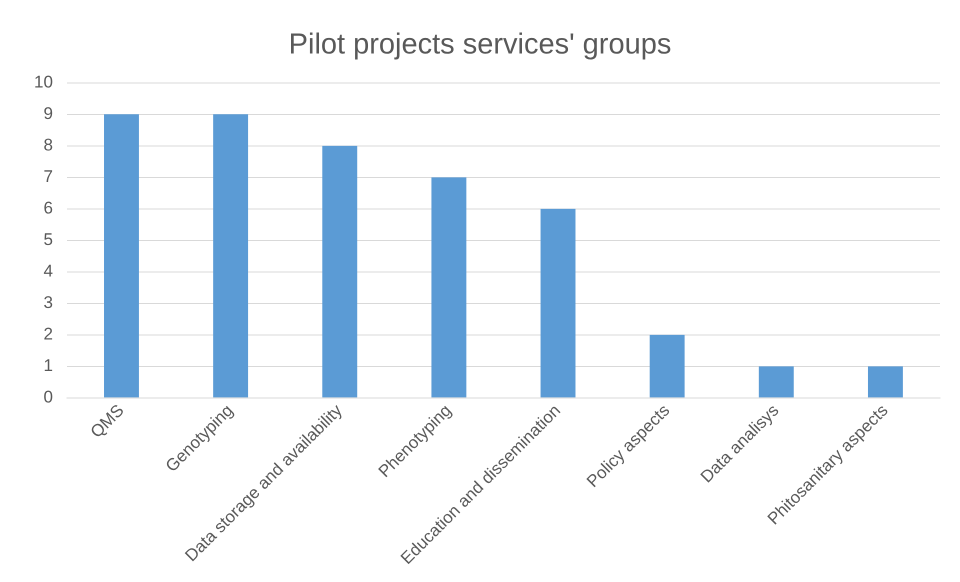 Image resolution: width=960 pixels, height=582 pixels. What do you see at coordinates (43, 82) in the screenshot?
I see `y-tick-label: 10` at bounding box center [43, 82].